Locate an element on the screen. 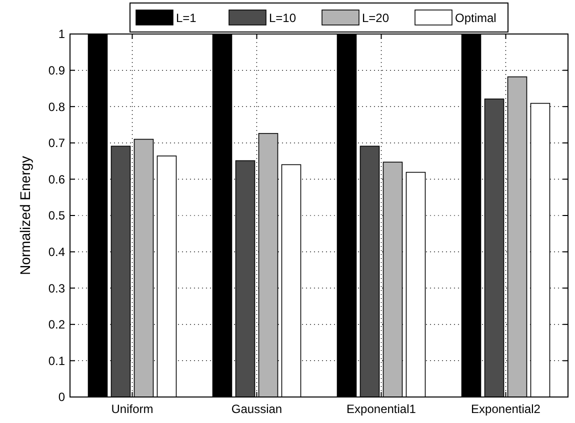 The image size is (575, 423). x-tick-label: Exponential1 is located at coordinates (381, 409).